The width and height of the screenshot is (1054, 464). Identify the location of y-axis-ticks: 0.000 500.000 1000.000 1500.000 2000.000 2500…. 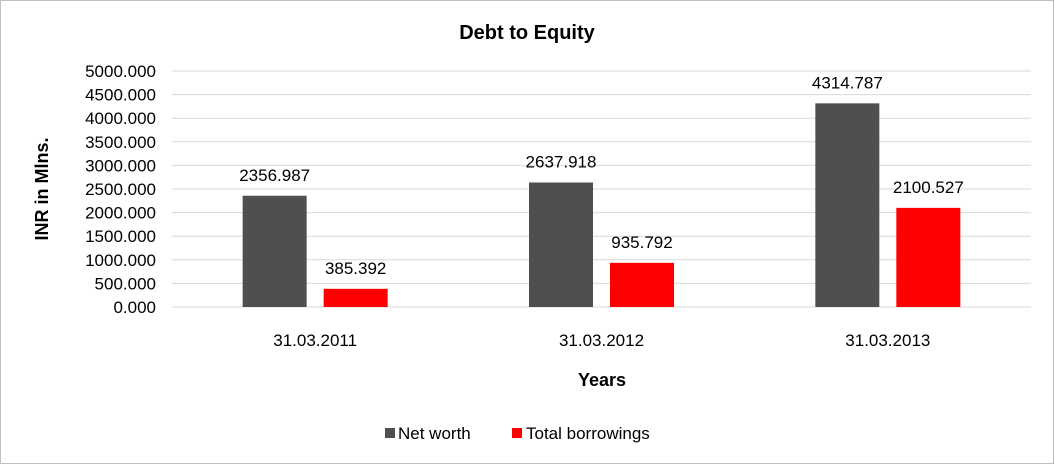
(120, 189).